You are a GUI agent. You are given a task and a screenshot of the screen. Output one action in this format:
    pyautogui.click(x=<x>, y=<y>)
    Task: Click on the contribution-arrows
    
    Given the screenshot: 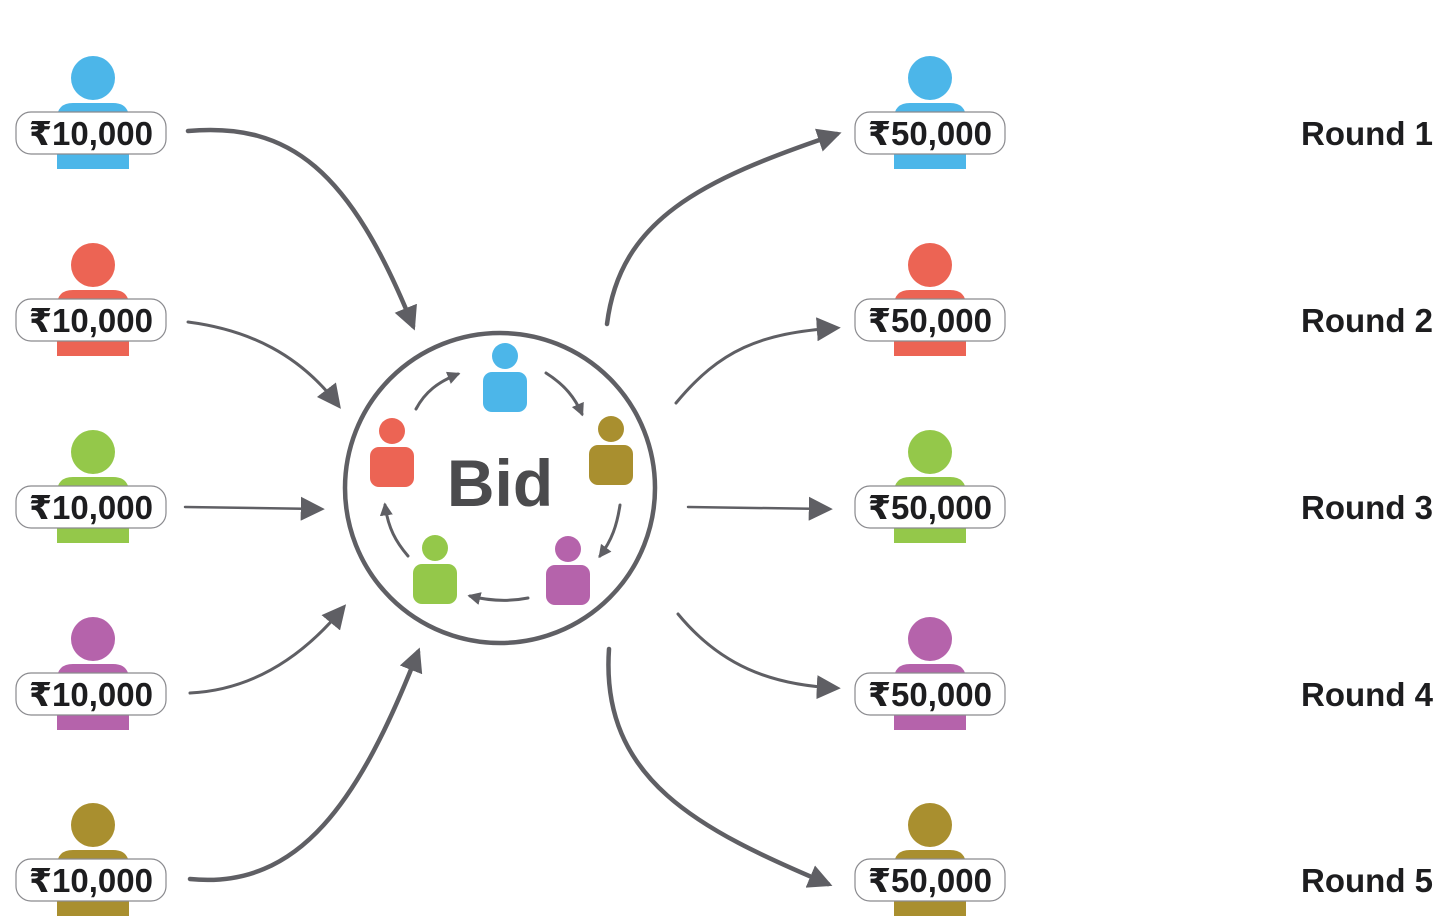 What is the action you would take?
    pyautogui.click(x=303, y=505)
    